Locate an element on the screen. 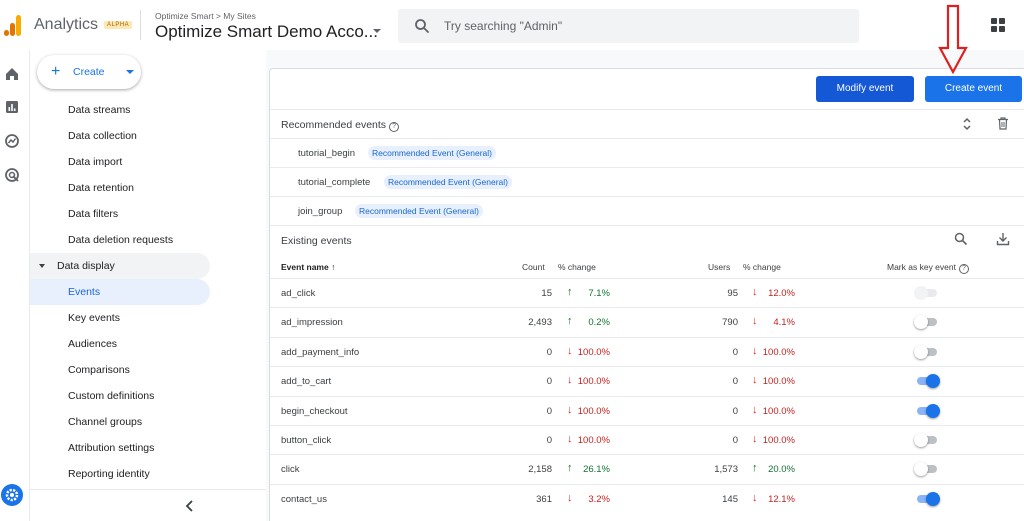  search-input is located at coordinates (644, 26).